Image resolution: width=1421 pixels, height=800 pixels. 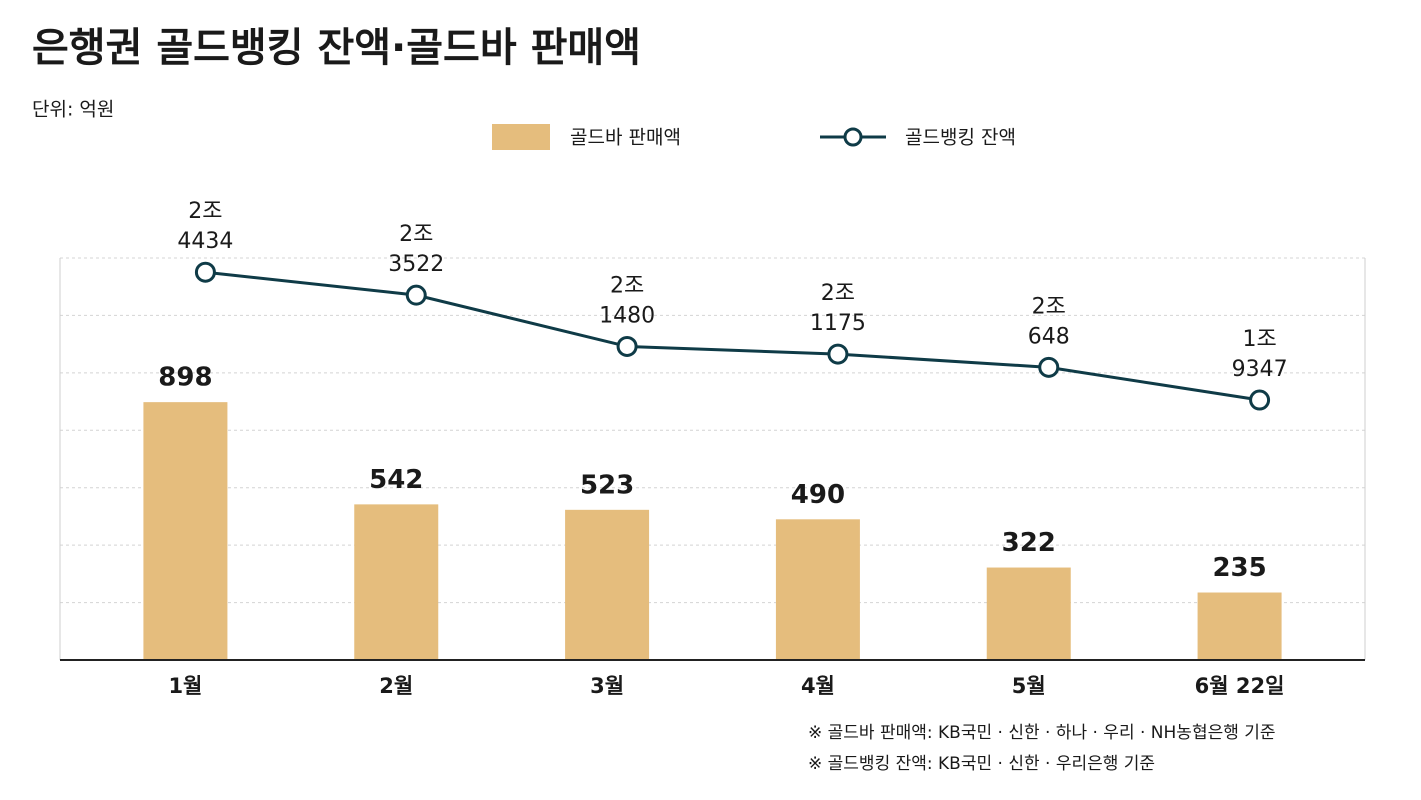 What do you see at coordinates (818, 686) in the screenshot?
I see `x-tick-label: 4월` at bounding box center [818, 686].